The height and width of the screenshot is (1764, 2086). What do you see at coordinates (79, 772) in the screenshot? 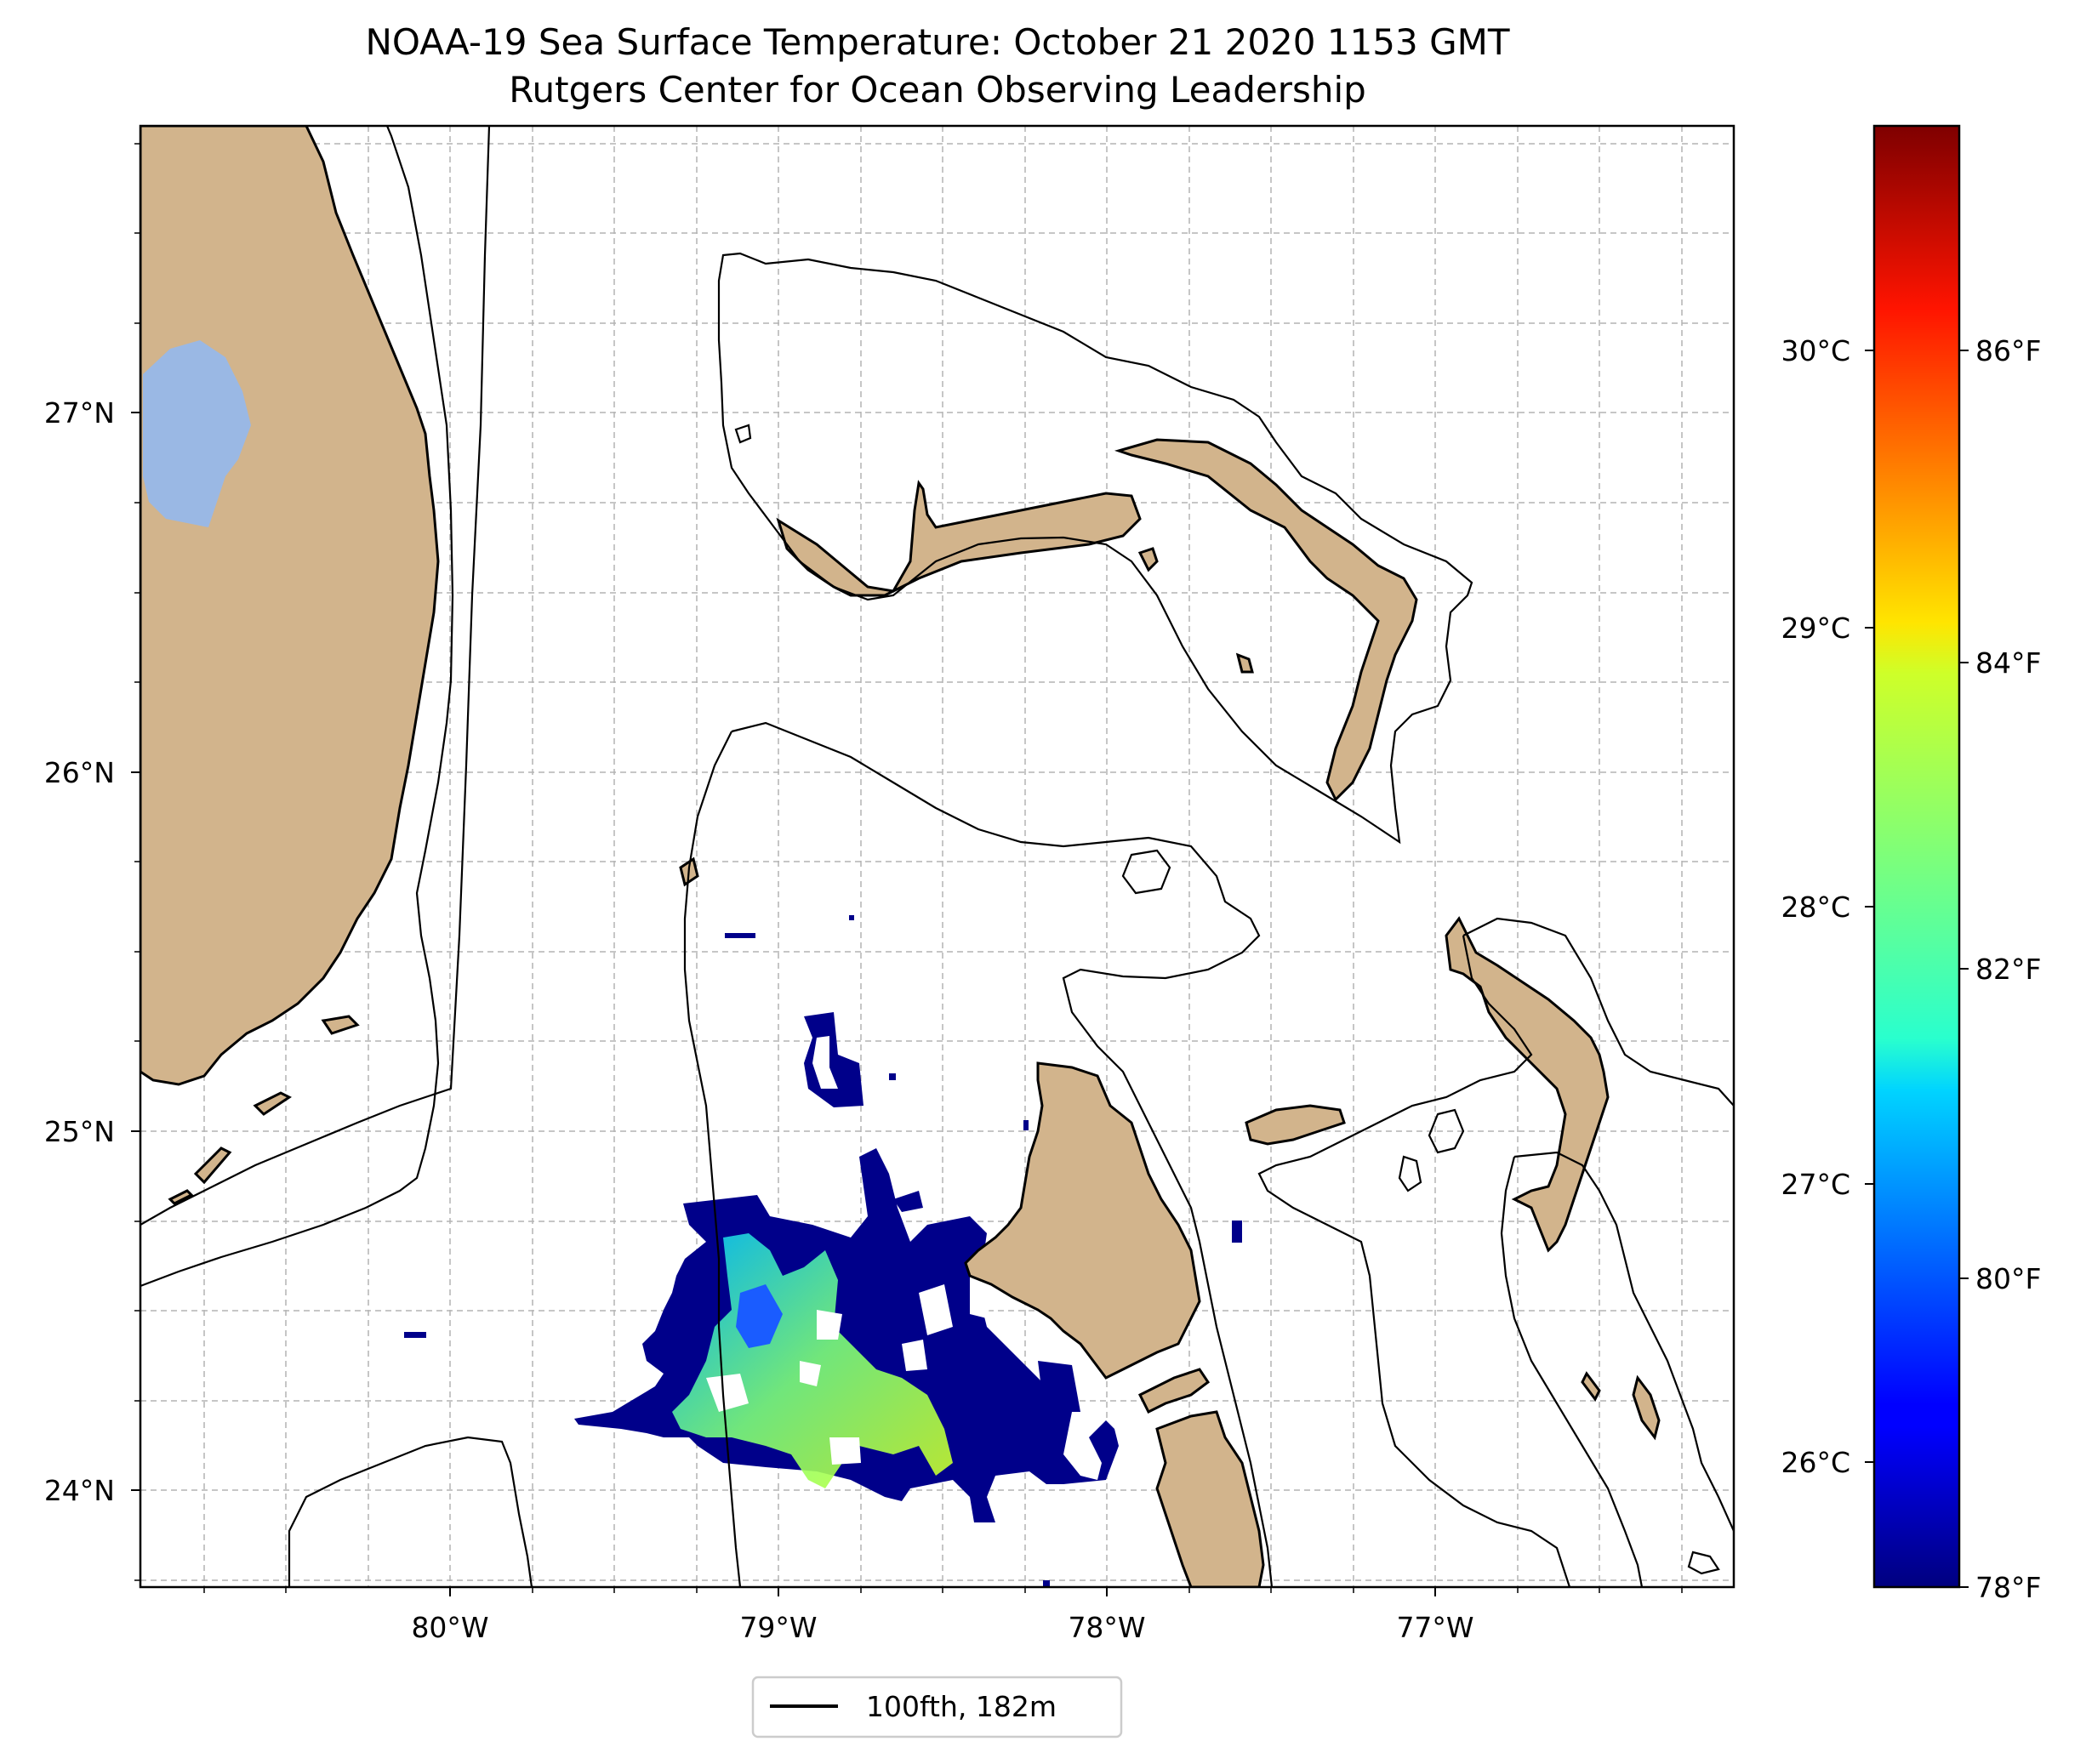
I see `lat-label-26: 26°N` at bounding box center [79, 772].